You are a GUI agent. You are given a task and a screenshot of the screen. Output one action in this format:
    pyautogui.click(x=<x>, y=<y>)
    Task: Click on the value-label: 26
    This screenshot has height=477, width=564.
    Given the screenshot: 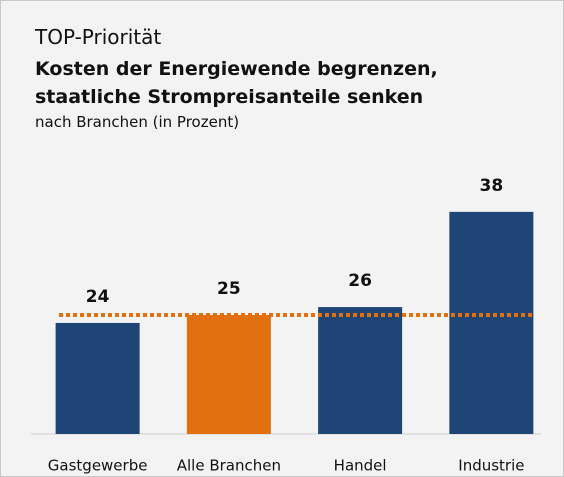 What is the action you would take?
    pyautogui.click(x=360, y=281)
    